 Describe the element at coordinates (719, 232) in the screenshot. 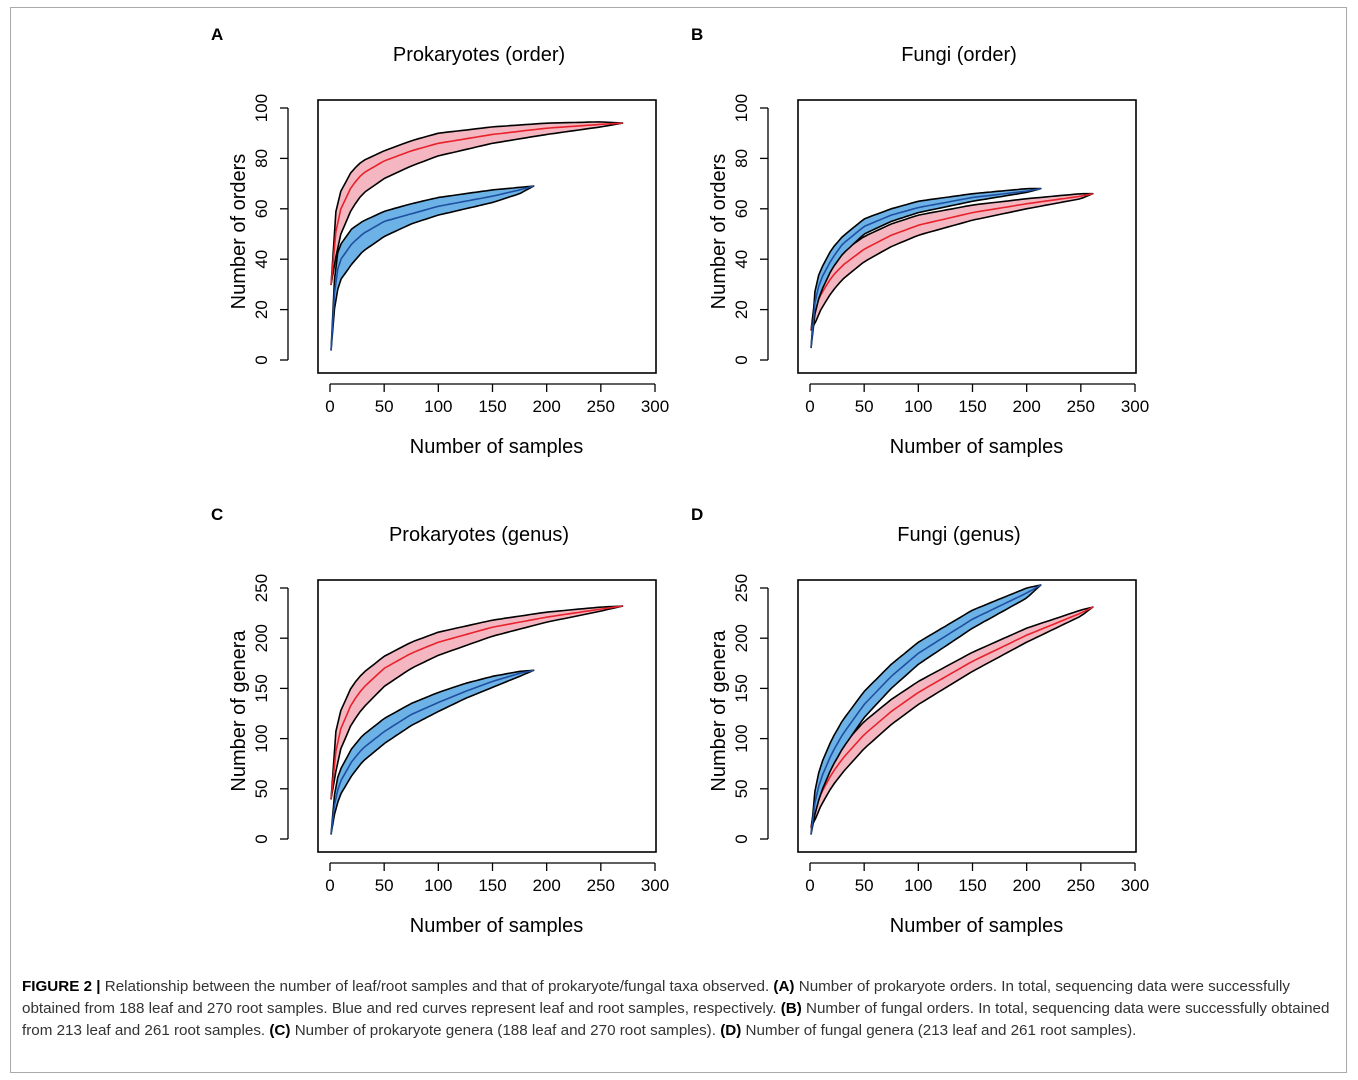

I see `y-axis-label-b: Number of orders` at that location.